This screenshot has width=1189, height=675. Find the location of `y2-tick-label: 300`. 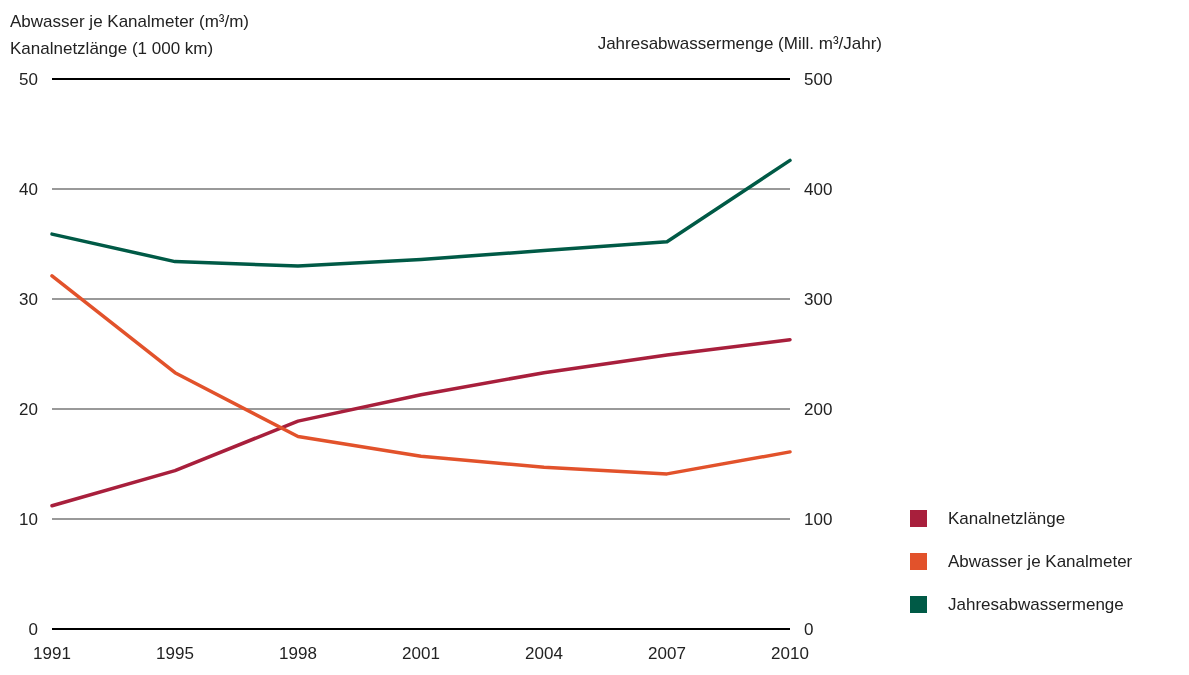

y2-tick-label: 300 is located at coordinates (818, 299).